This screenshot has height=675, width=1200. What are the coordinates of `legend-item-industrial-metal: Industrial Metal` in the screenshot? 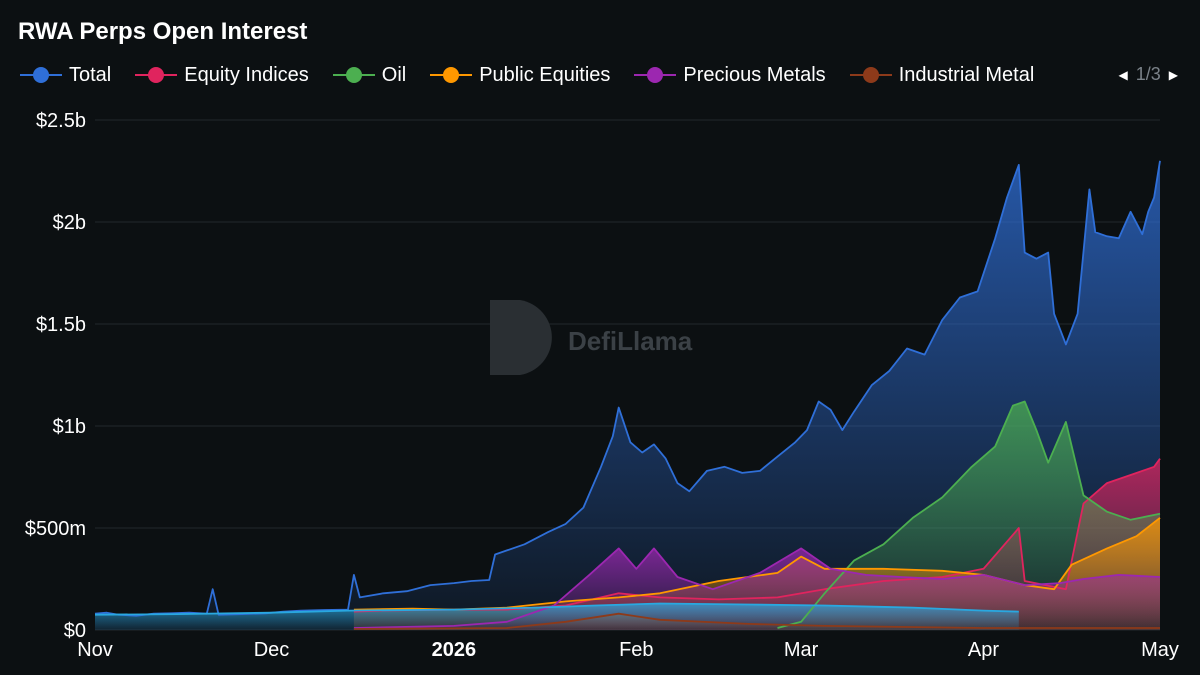 It's located at (941, 75).